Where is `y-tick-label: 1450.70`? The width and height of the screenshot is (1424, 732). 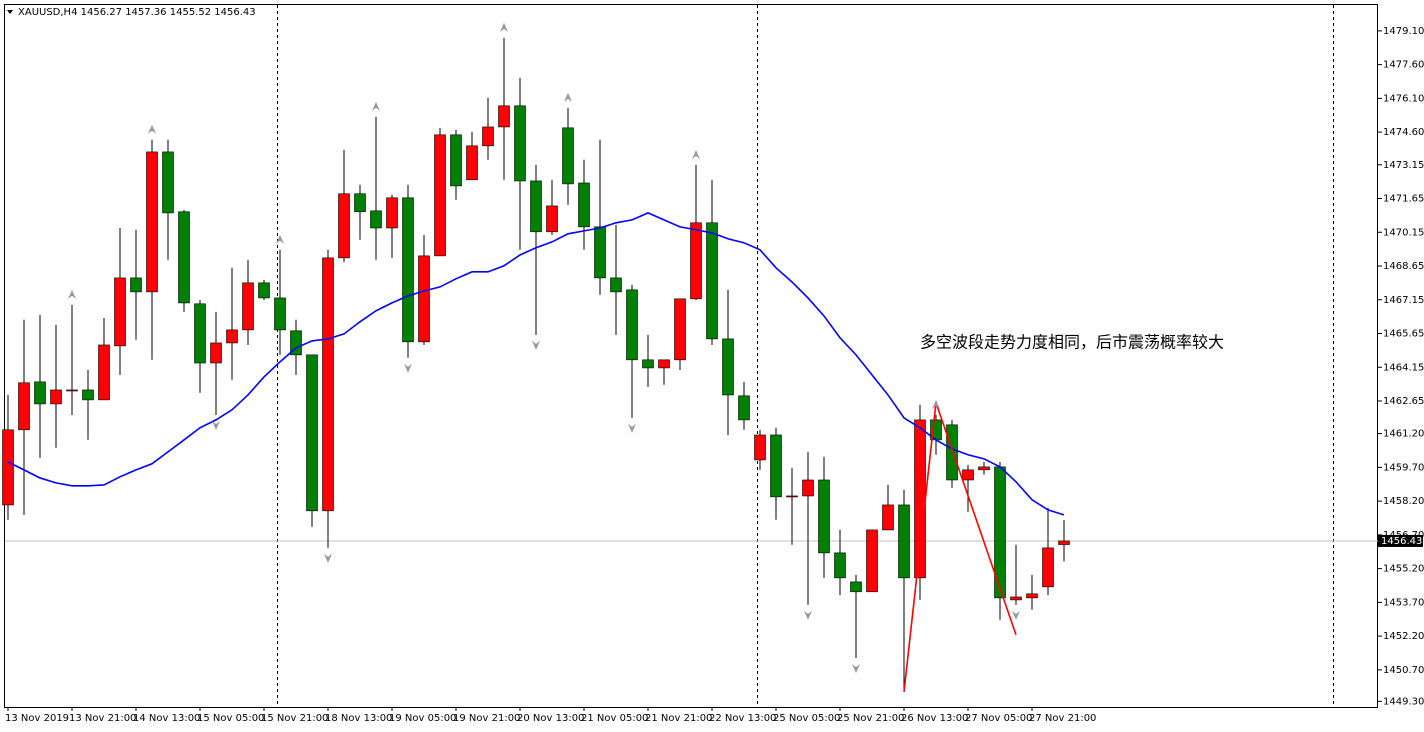
y-tick-label: 1450.70 is located at coordinates (1403, 670).